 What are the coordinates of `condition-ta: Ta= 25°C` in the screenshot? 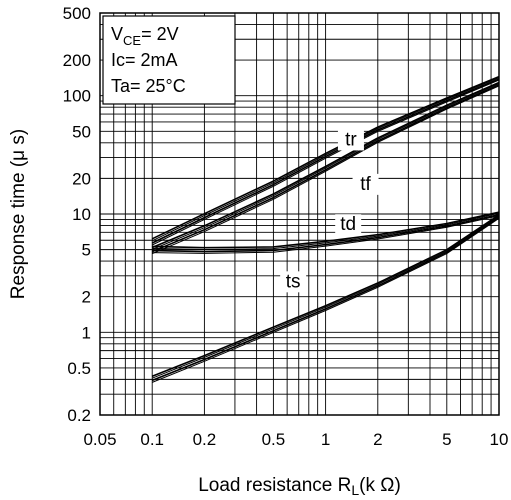 It's located at (148, 86).